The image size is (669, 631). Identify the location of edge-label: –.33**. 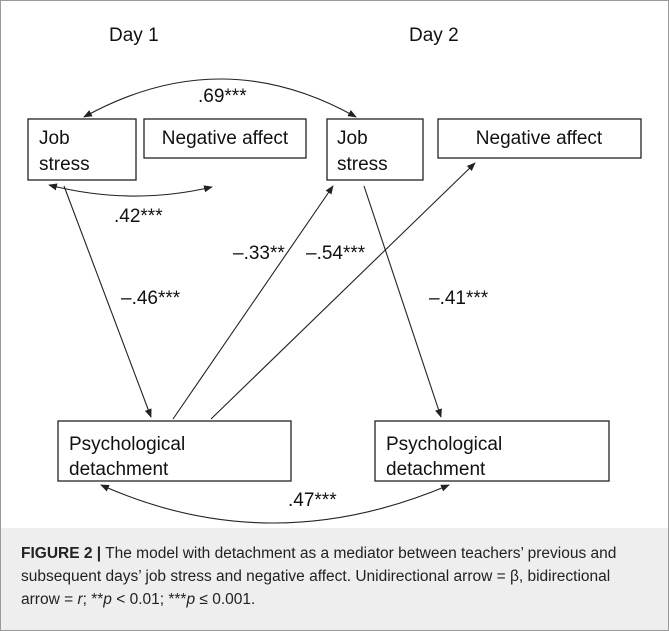
(259, 253).